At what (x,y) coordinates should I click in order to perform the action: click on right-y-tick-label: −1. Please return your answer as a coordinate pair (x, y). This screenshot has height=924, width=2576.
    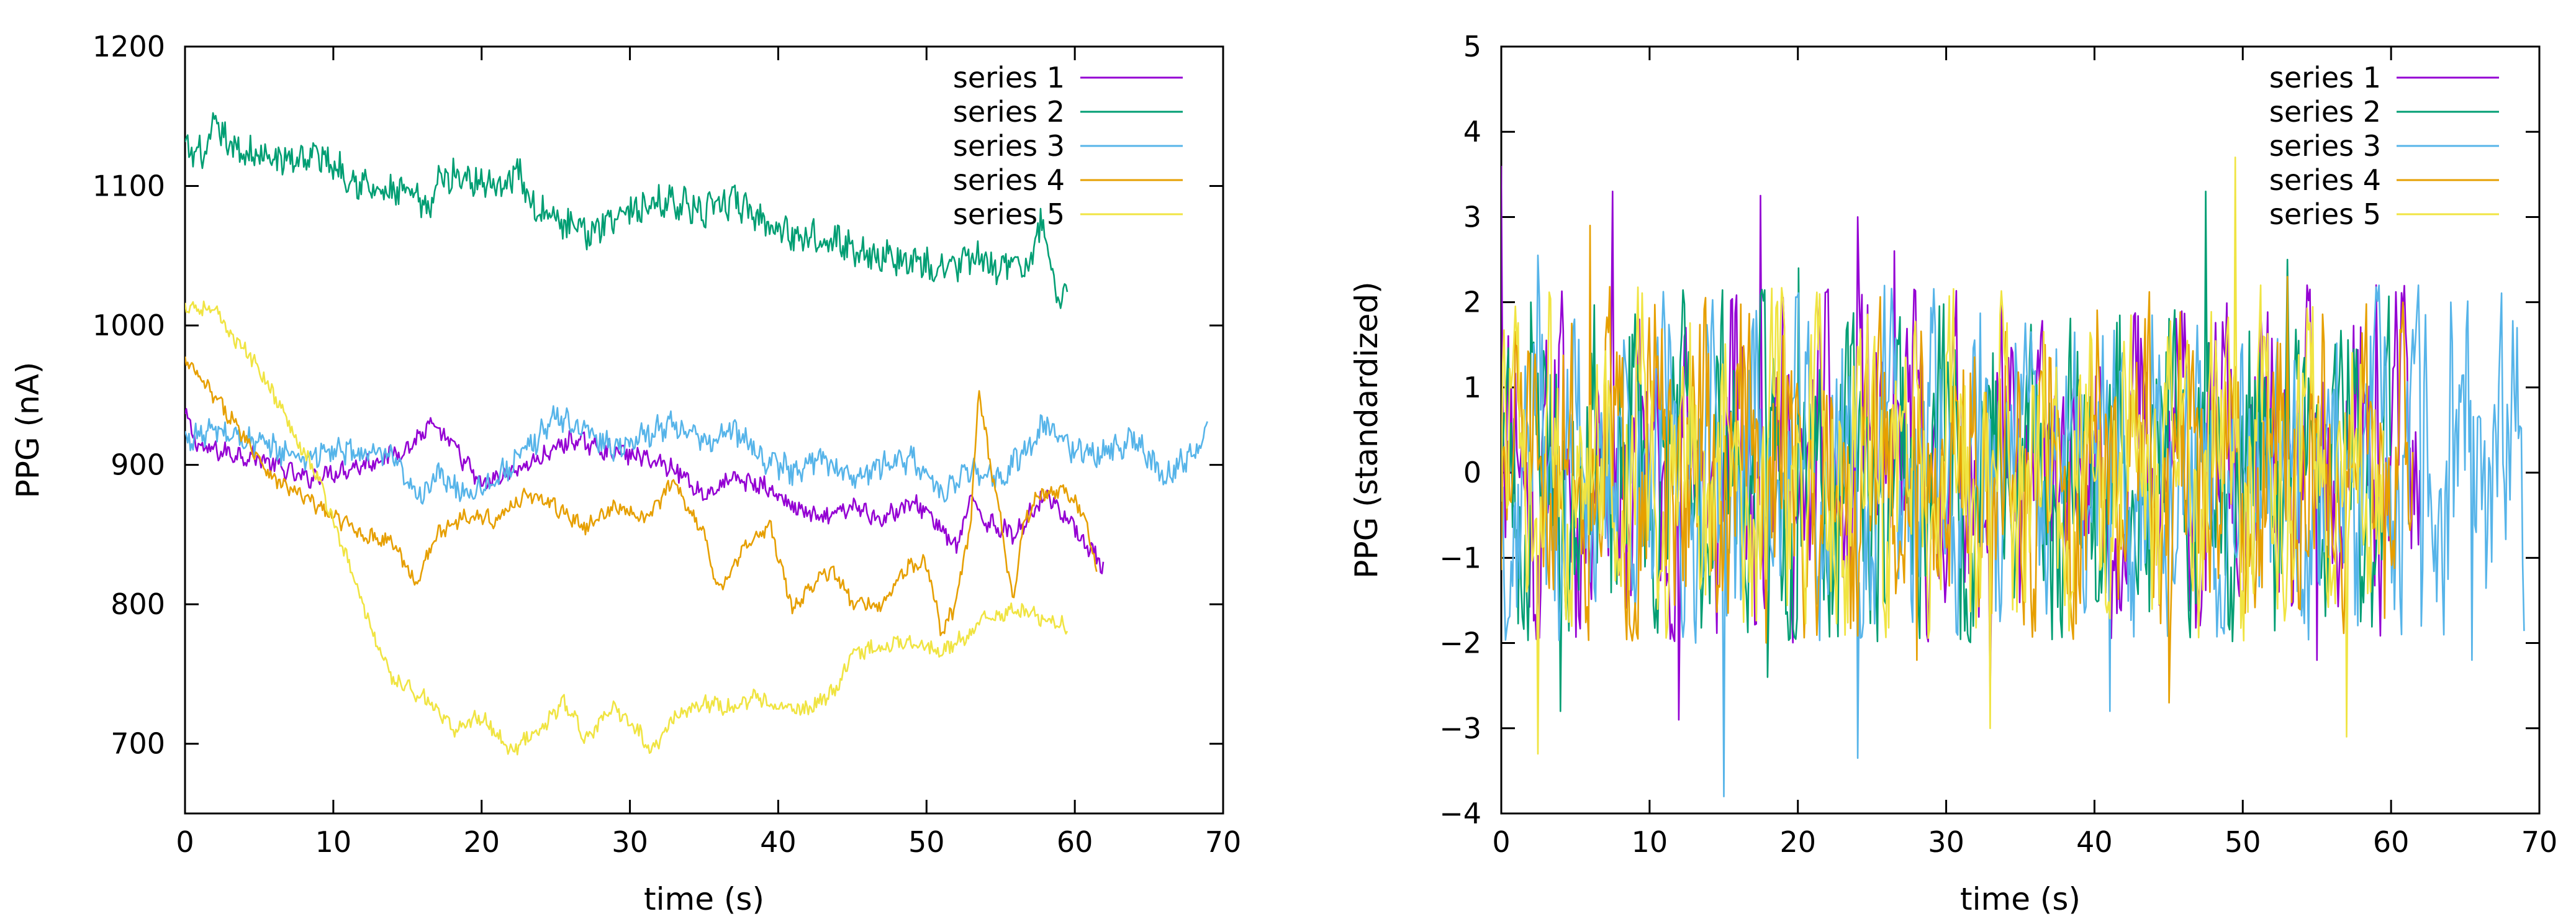
    Looking at the image, I should click on (1460, 557).